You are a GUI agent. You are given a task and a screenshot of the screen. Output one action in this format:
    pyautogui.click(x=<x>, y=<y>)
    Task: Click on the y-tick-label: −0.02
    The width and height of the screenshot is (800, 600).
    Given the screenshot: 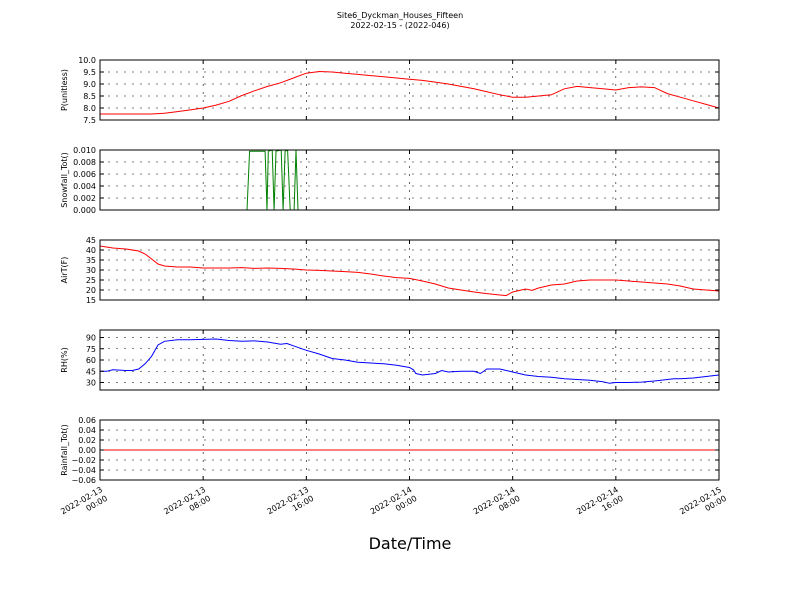 What is the action you would take?
    pyautogui.click(x=83, y=460)
    